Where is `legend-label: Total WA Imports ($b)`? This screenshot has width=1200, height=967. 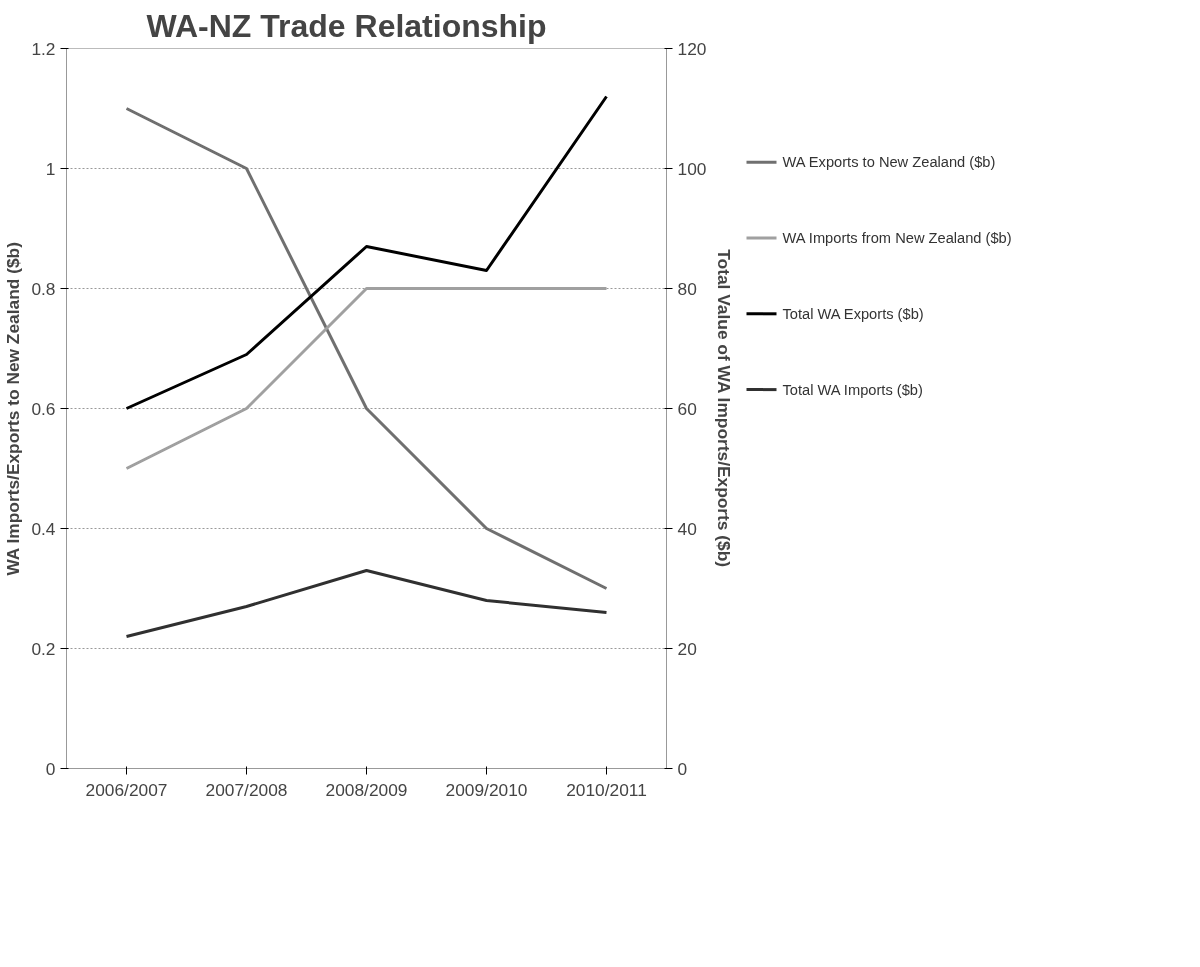 legend-label: Total WA Imports ($b) is located at coordinates (852, 389).